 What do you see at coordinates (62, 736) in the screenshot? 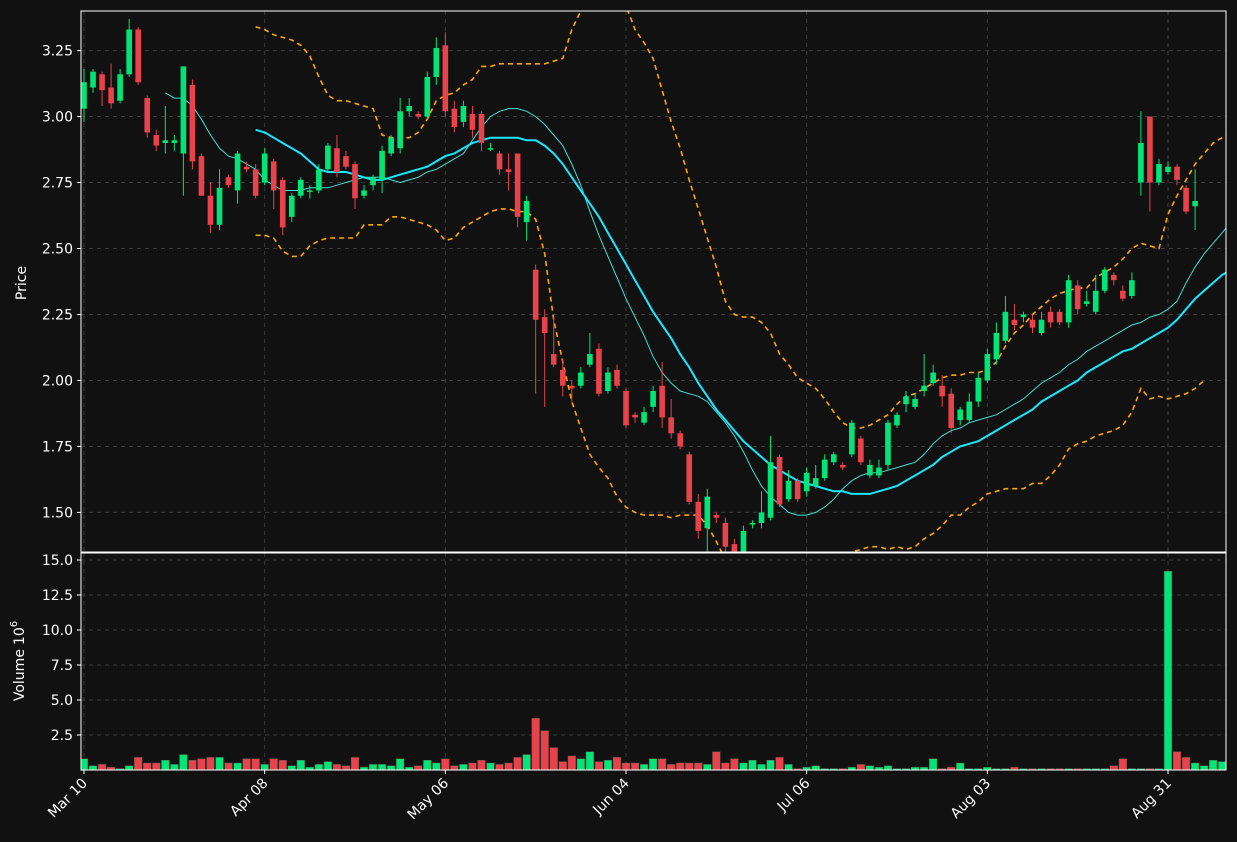
I see `volume-tick-label: 2.5` at bounding box center [62, 736].